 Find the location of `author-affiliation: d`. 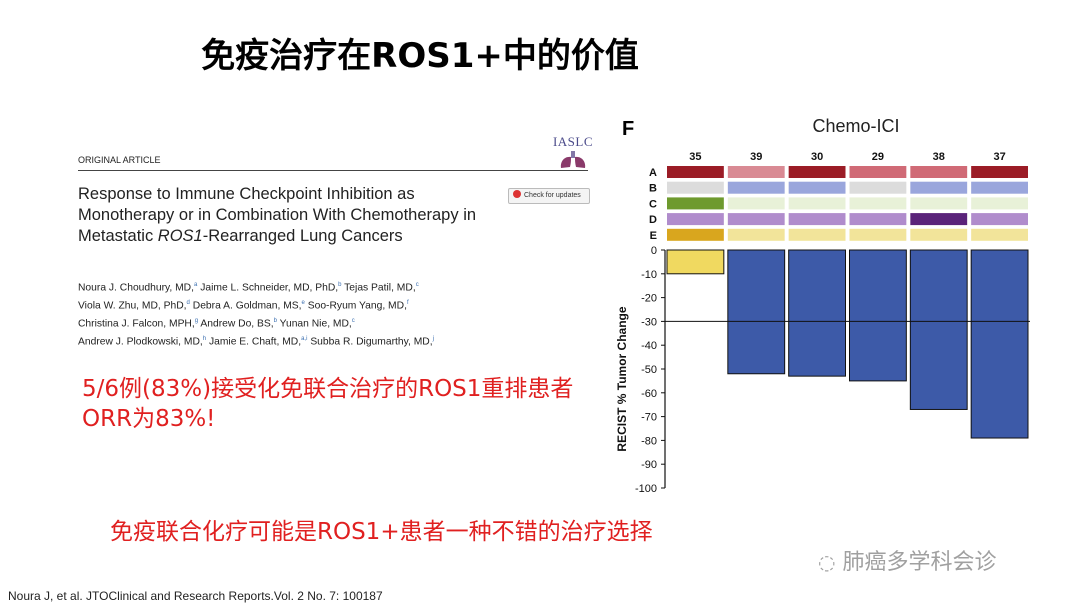

author-affiliation: d is located at coordinates (188, 302).